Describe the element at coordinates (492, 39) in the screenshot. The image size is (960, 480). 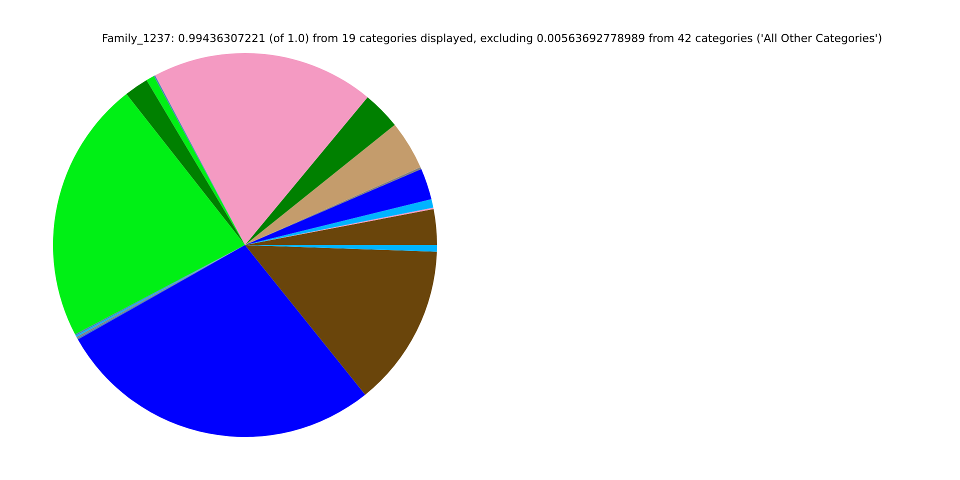
I see `text: Family_1237: 0.99436307221 (of 1.0) from 19 categories displayed, excluding 0.00563692778989 from 42 categories ('All Other Categories')` at that location.